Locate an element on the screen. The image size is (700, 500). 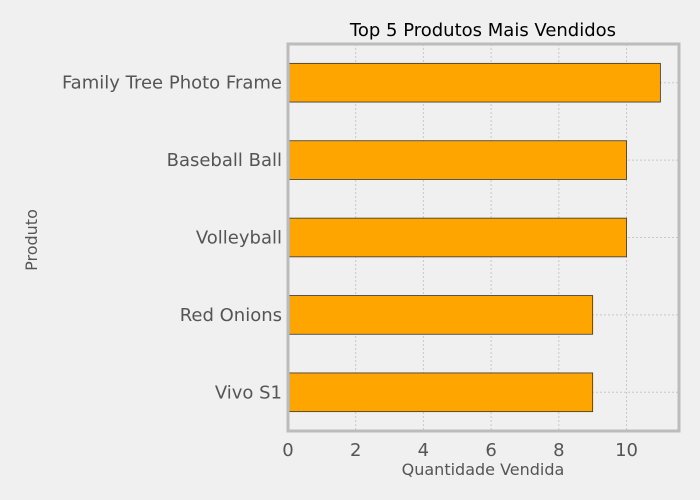
chart-title: Top 5 Produtos Mais Vendidos is located at coordinates (482, 30).